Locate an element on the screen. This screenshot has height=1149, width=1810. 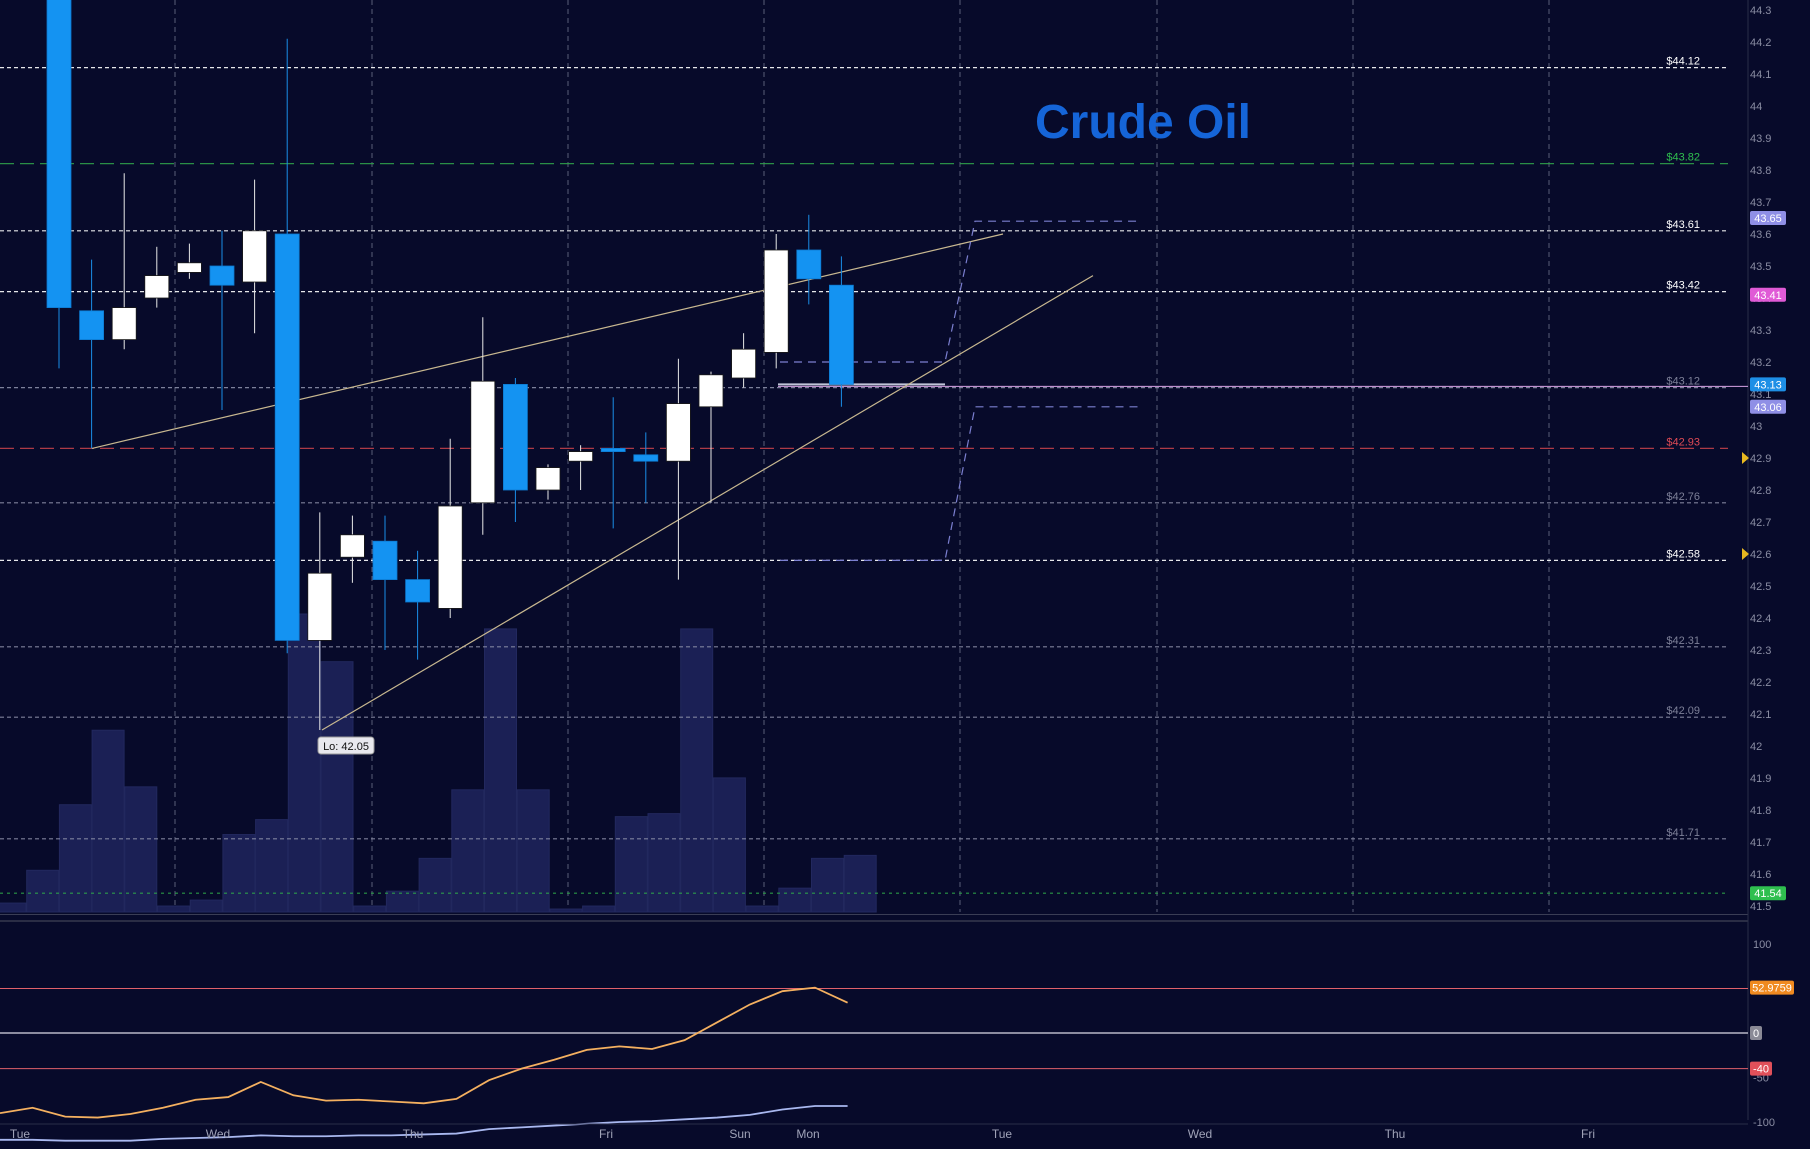
y-tick-label: 42 is located at coordinates (1756, 747).